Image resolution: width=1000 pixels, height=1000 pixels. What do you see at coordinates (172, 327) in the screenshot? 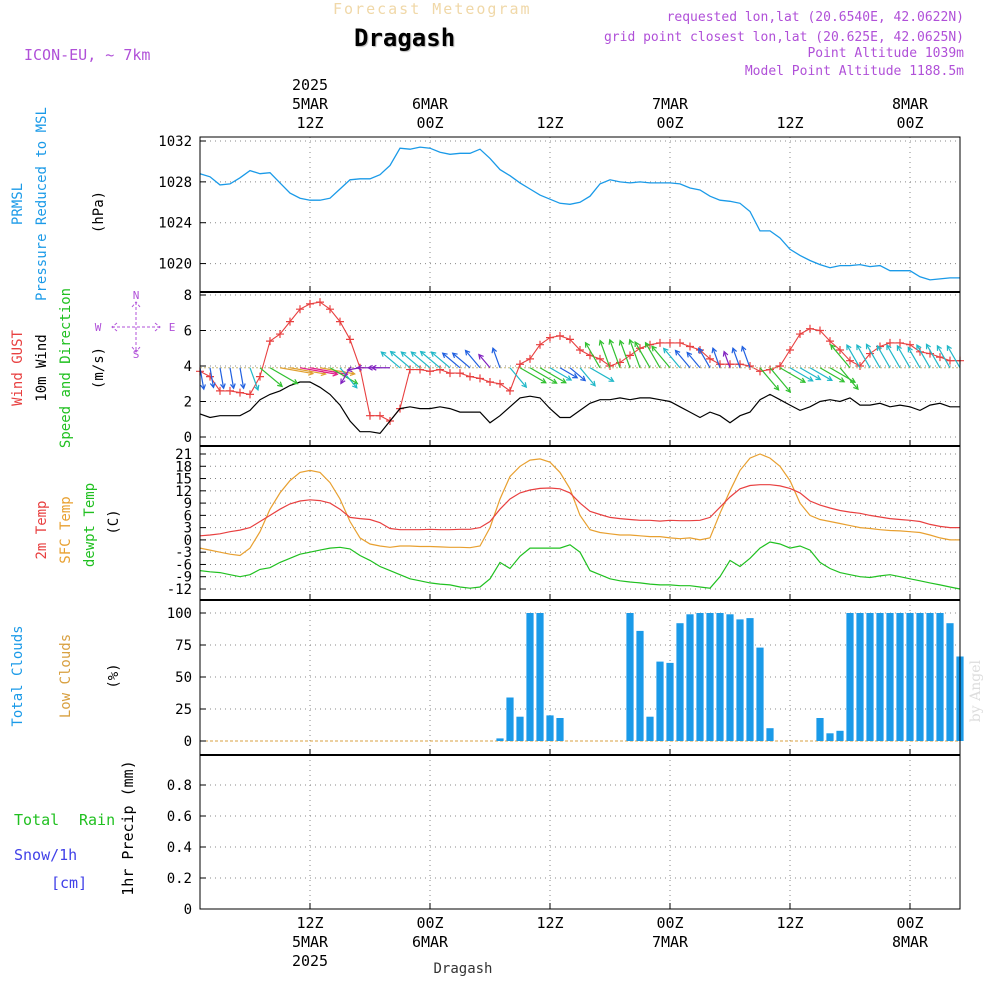
I see `compass-e: E` at bounding box center [172, 327].